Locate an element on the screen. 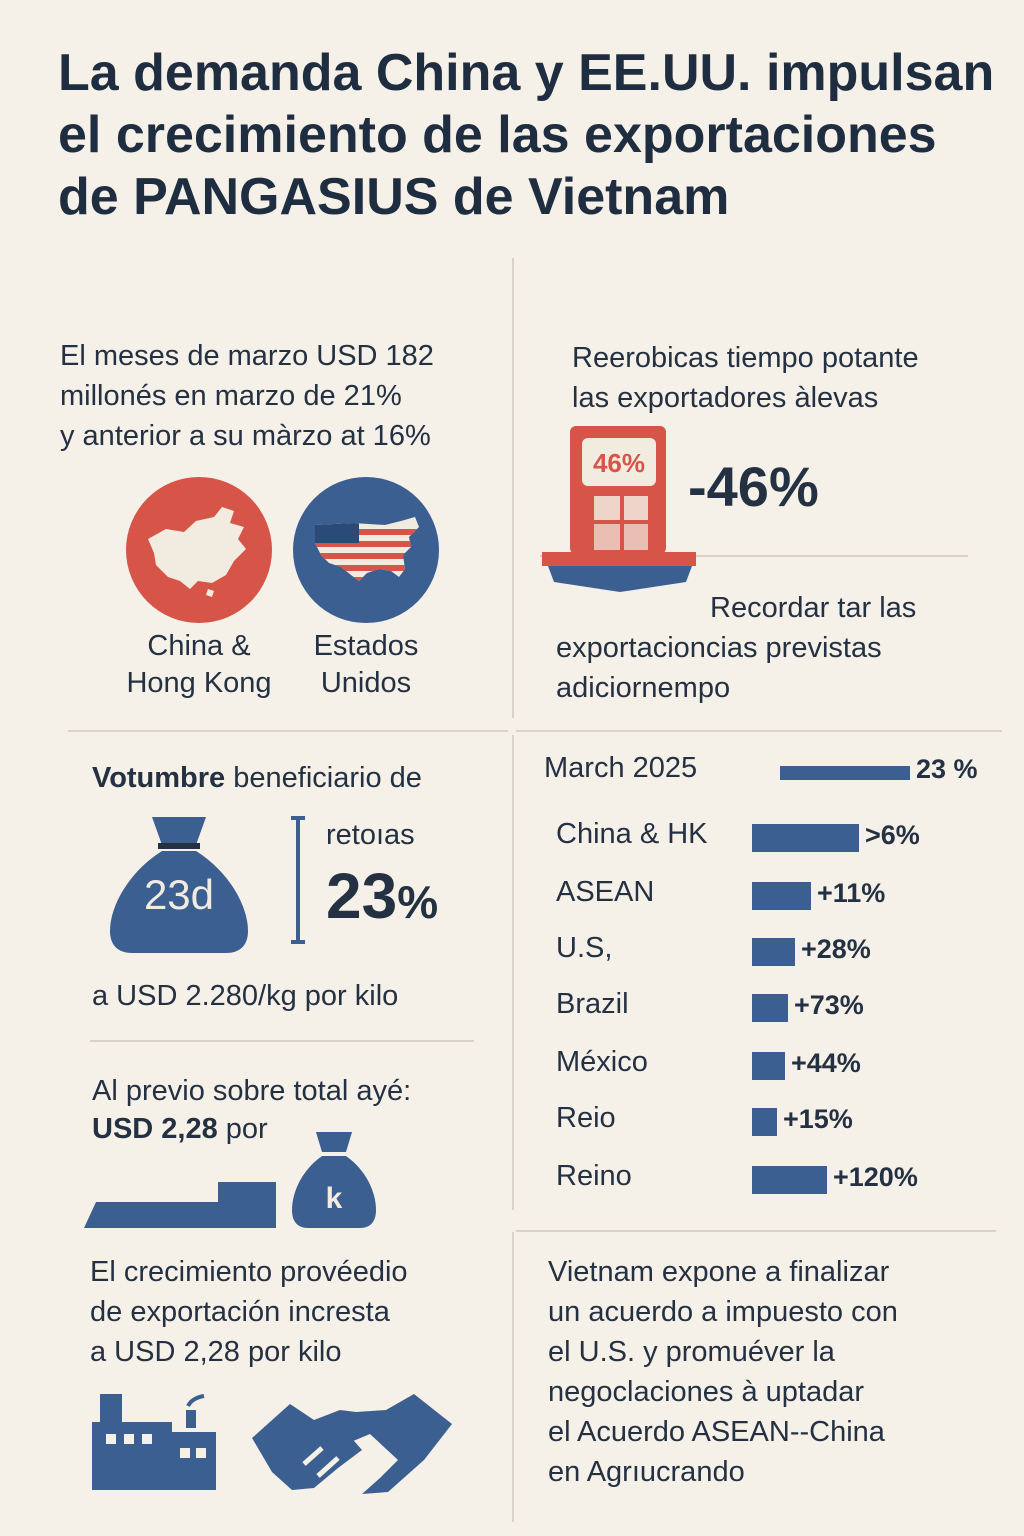 The image size is (1024, 1536). money-bag-icon: 23d is located at coordinates (179, 885).